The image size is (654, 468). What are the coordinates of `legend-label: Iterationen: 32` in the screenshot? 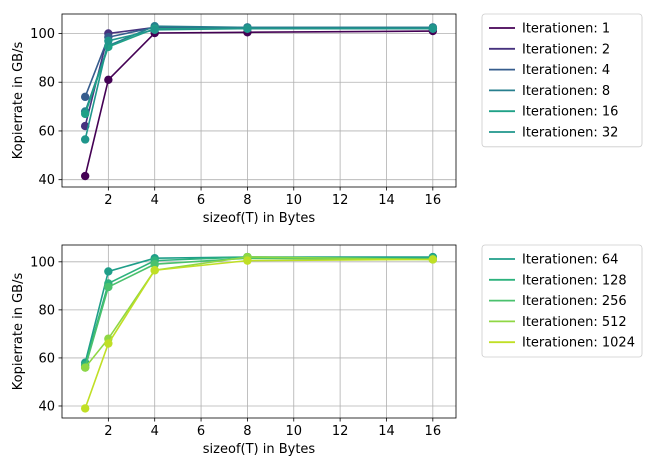 It's located at (570, 133).